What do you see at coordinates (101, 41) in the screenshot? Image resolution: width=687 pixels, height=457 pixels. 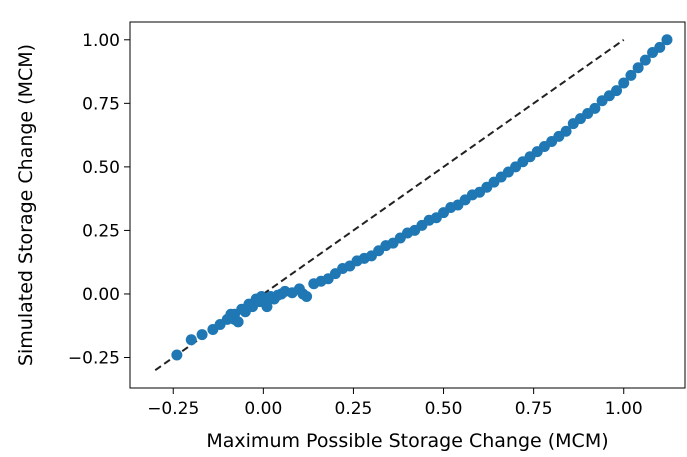 I see `y-tick-label: 1.00` at bounding box center [101, 41].